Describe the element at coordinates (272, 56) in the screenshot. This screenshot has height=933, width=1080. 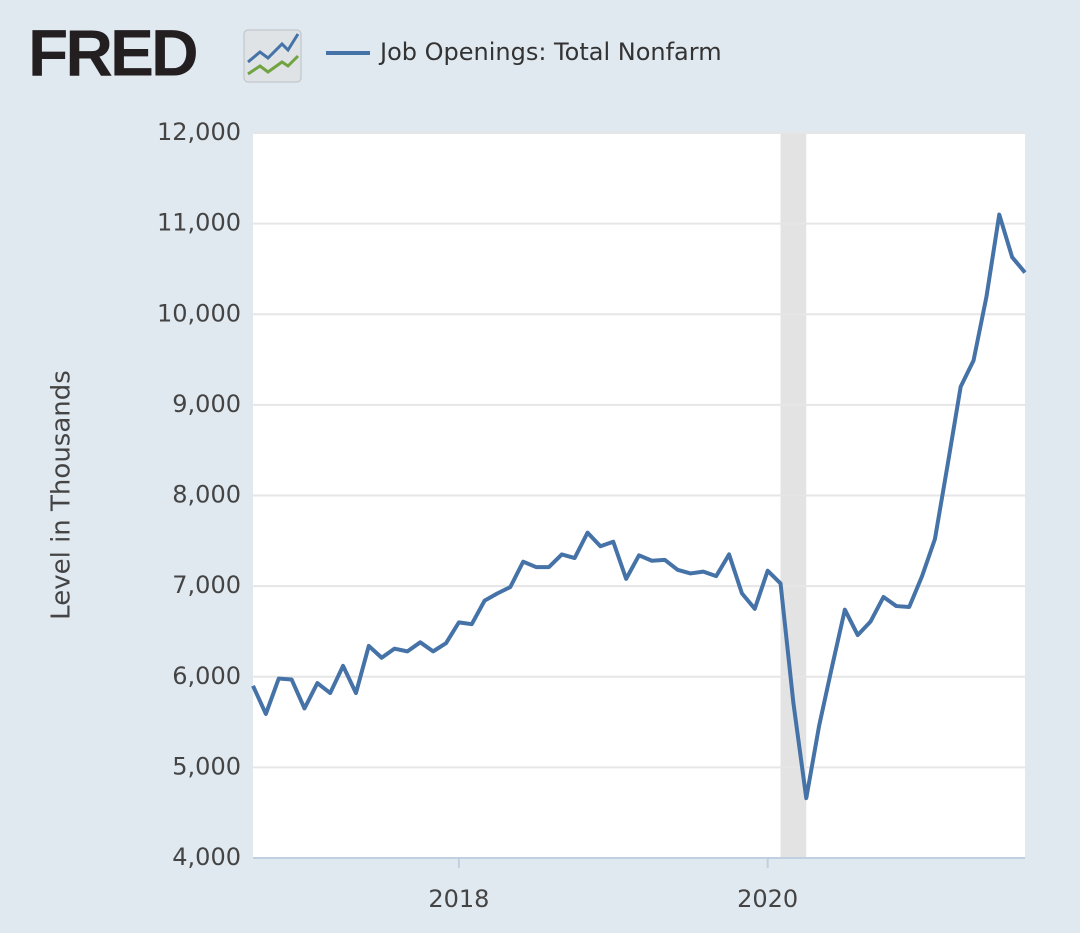
I see `logo-icon` at that location.